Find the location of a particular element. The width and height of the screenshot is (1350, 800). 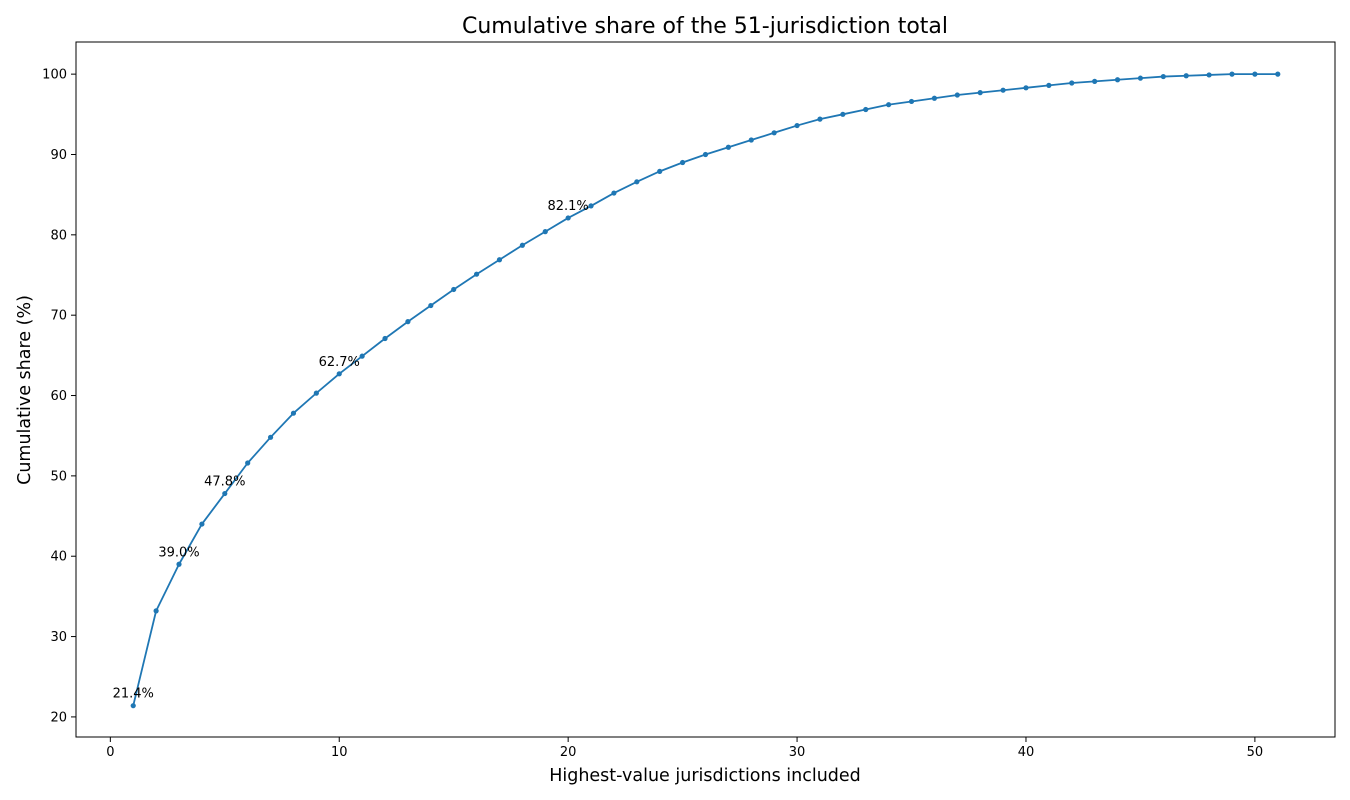

data-label: 21.4% is located at coordinates (133, 694).